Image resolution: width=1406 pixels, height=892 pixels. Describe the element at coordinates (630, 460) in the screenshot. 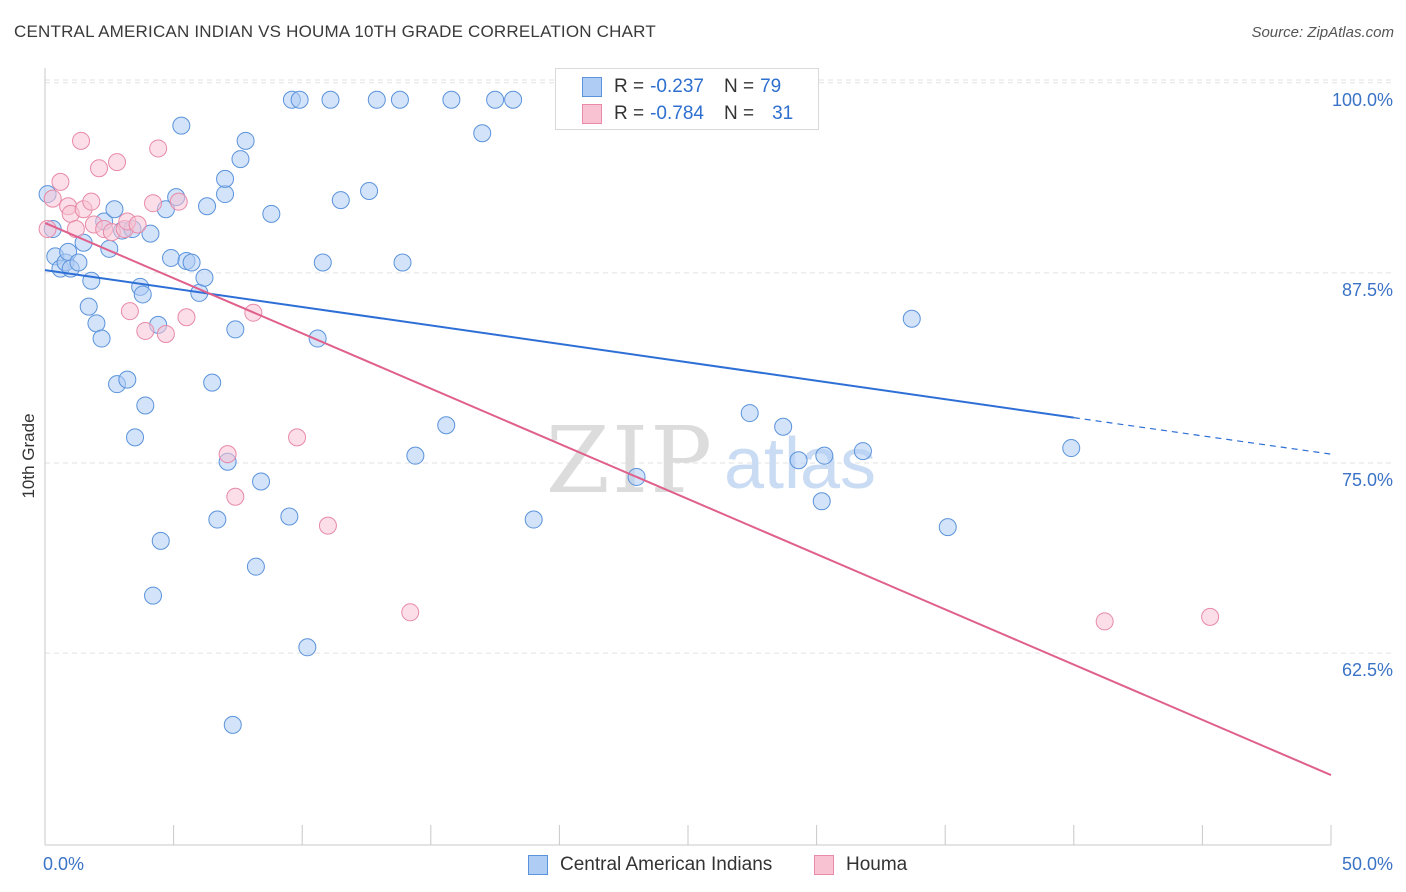

I see `watermark-zip: ZIP` at that location.